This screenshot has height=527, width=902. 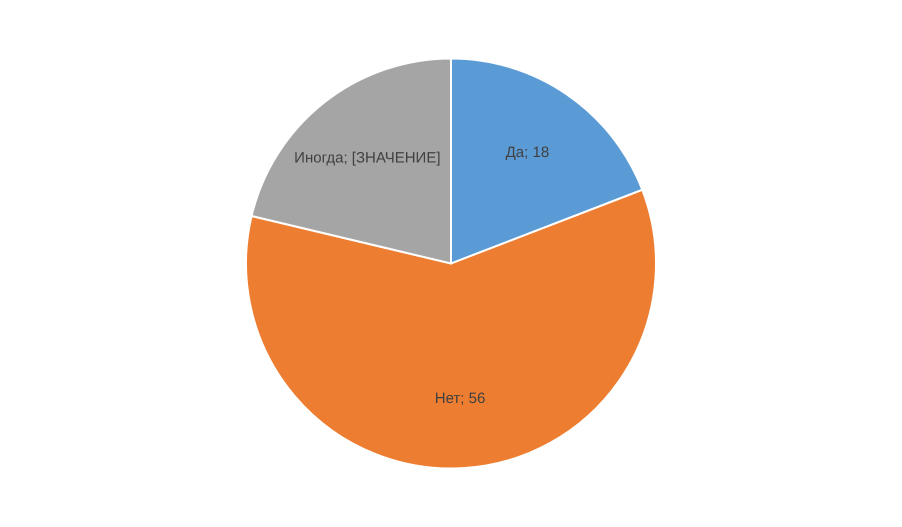 What do you see at coordinates (528, 153) in the screenshot?
I see `slice-label: Да; 18` at bounding box center [528, 153].